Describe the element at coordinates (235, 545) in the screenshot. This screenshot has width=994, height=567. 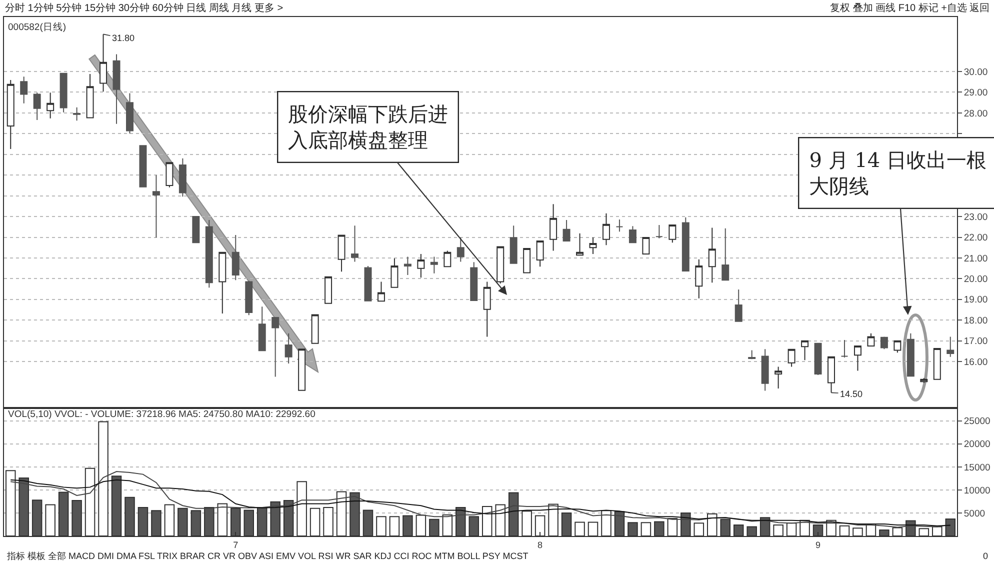
I see `x-tick-label: 7` at that location.